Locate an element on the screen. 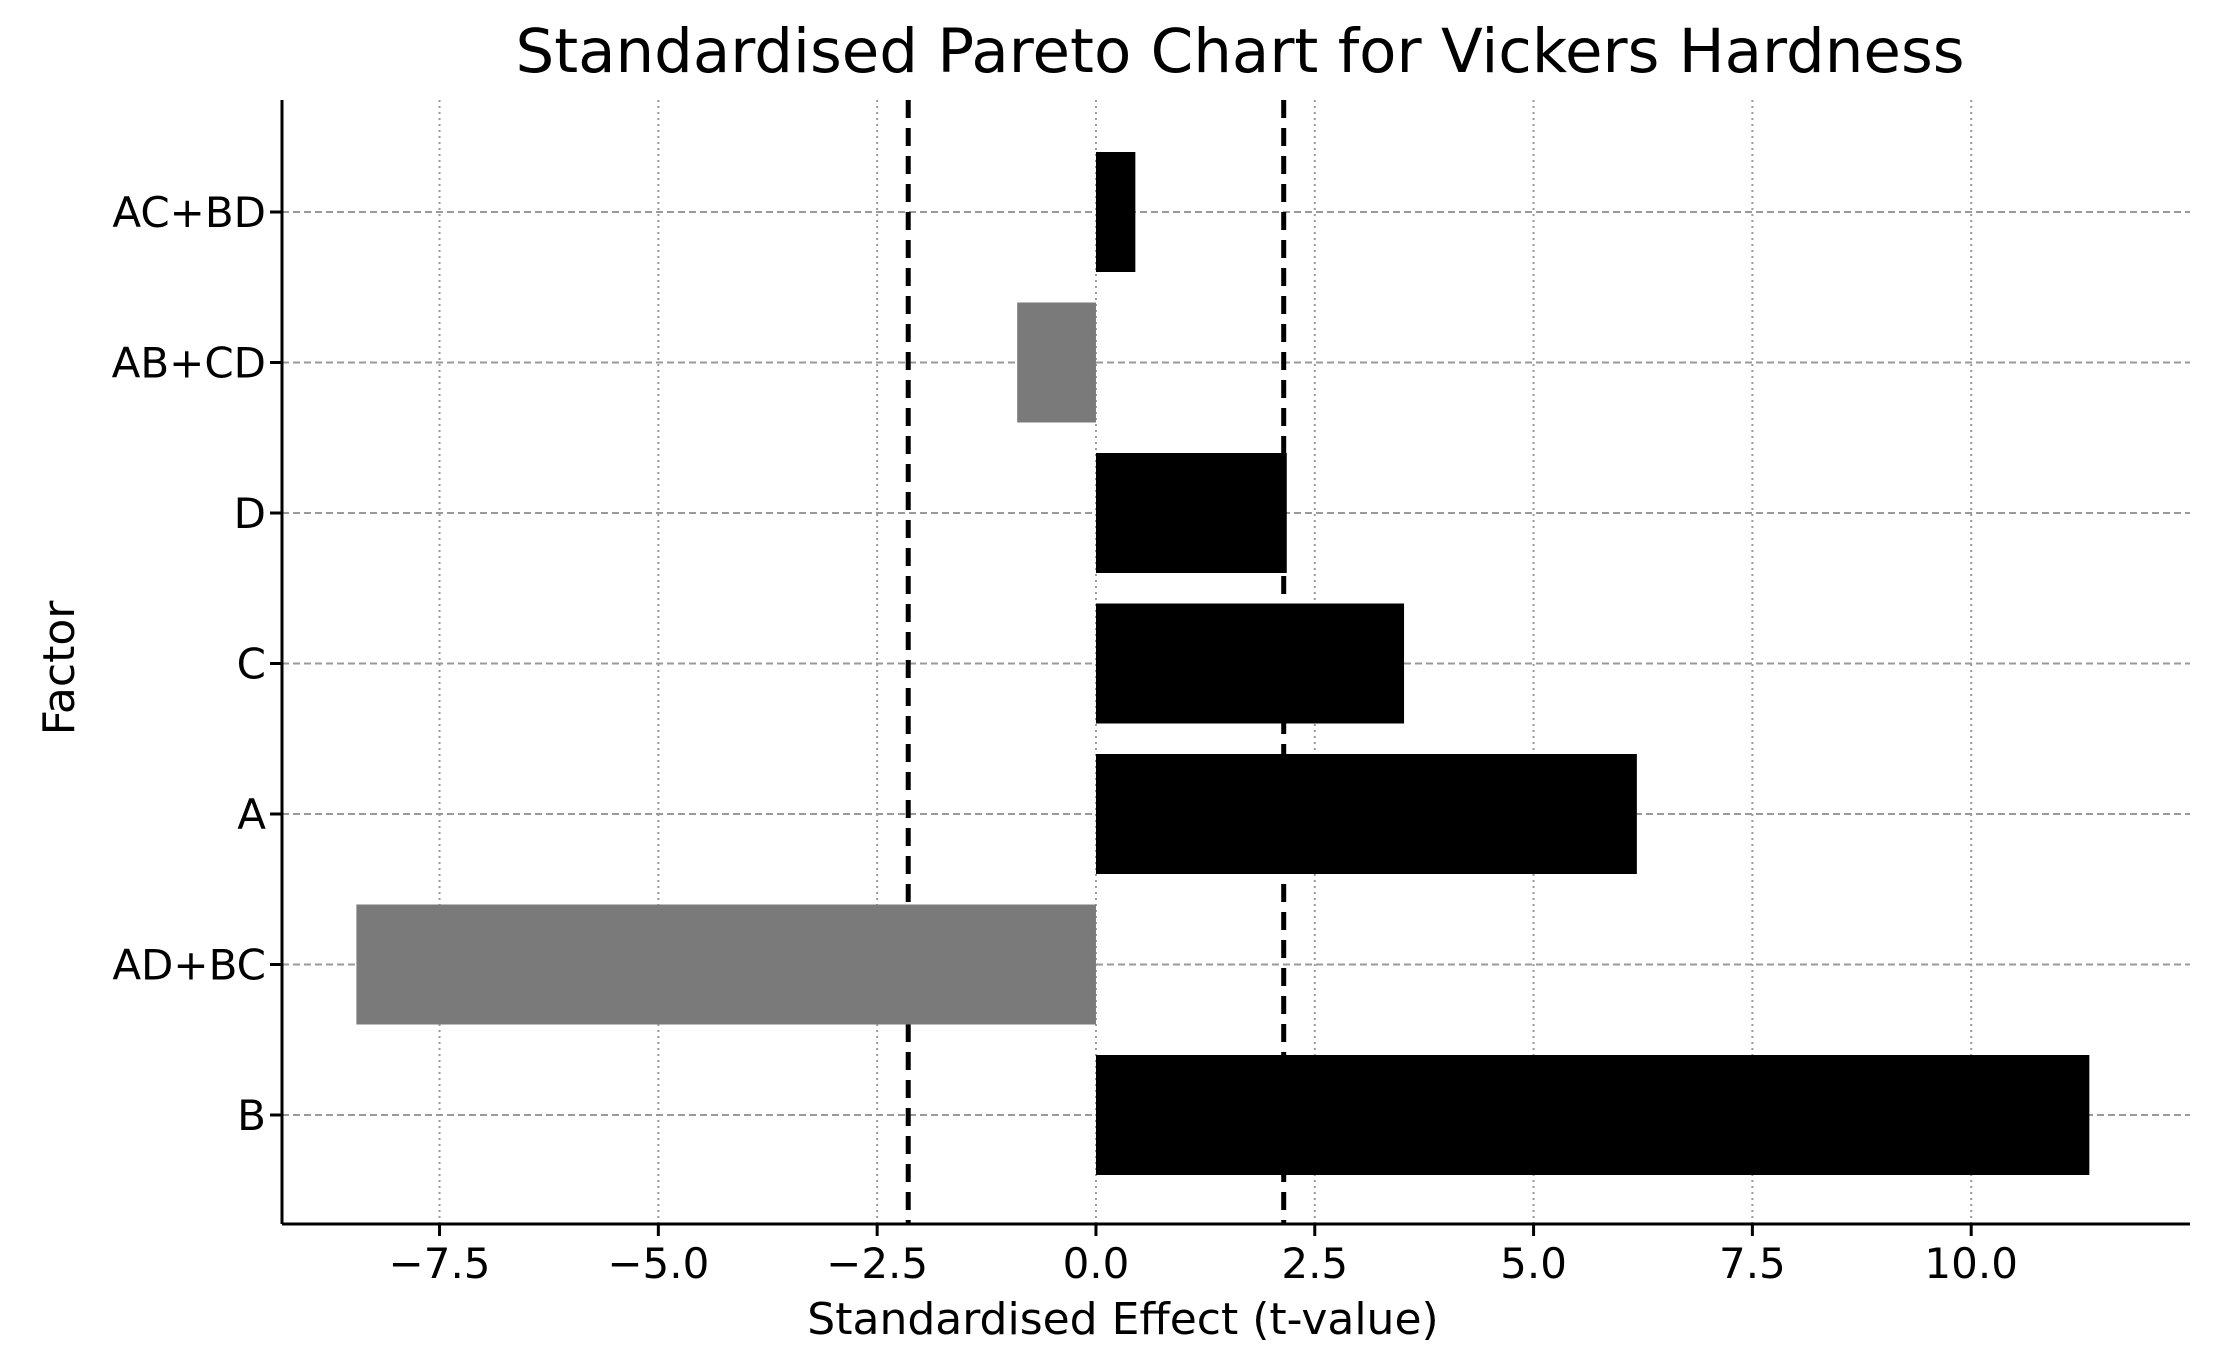 The image size is (2221, 1367). y-tick-label: AB+CD is located at coordinates (189, 363).